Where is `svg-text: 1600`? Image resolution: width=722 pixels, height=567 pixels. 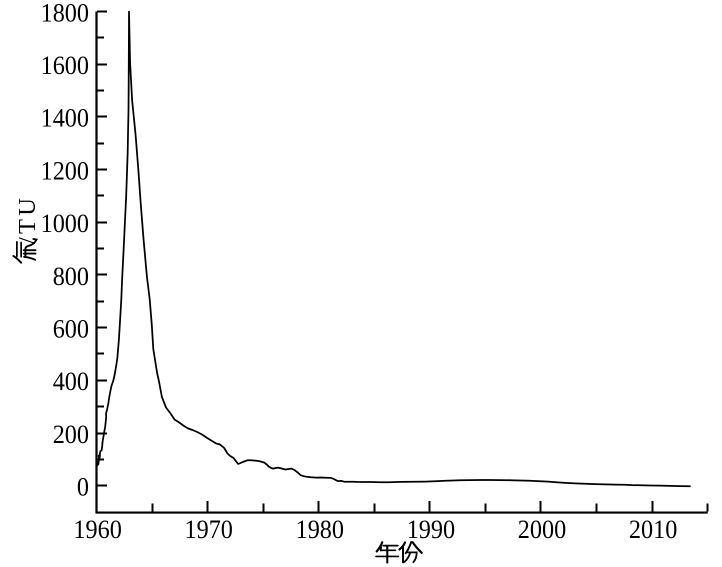 svg-text: 1600 is located at coordinates (65, 65).